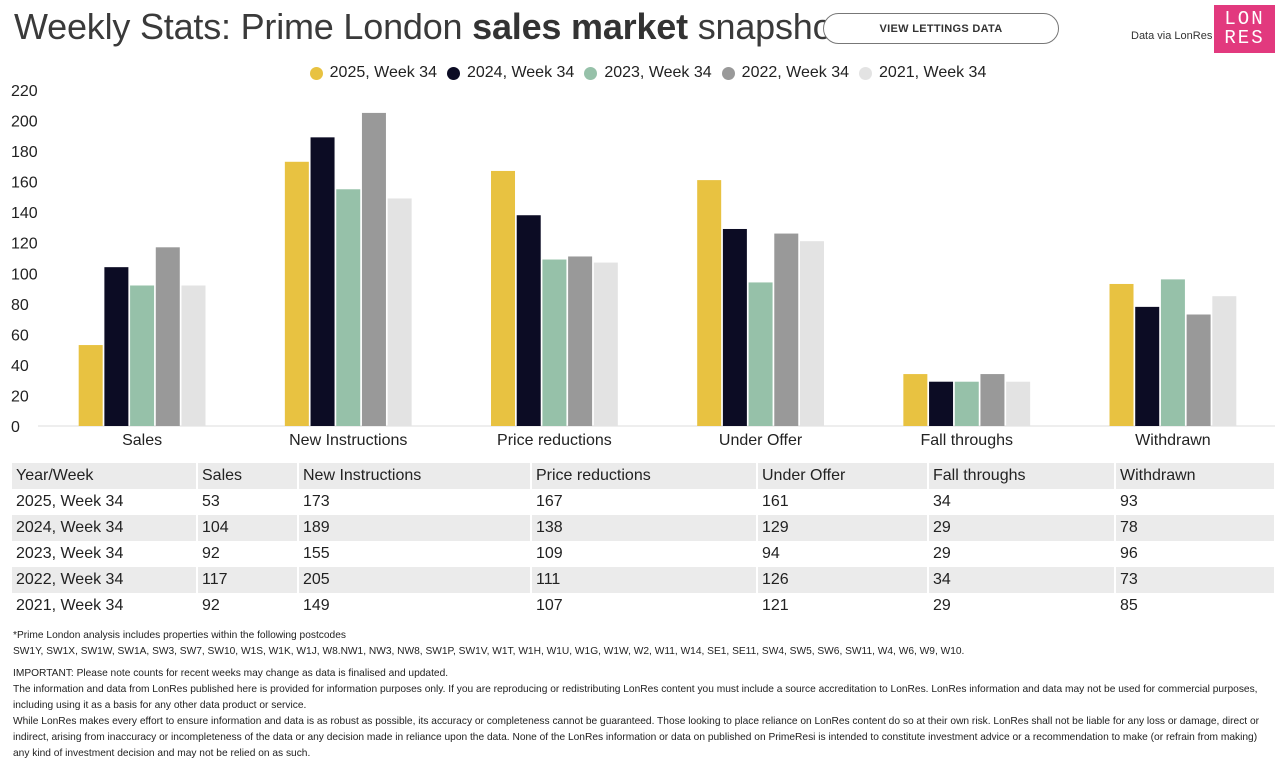 The height and width of the screenshot is (765, 1280). What do you see at coordinates (1194, 528) in the screenshot?
I see `table-cell: 78` at bounding box center [1194, 528].